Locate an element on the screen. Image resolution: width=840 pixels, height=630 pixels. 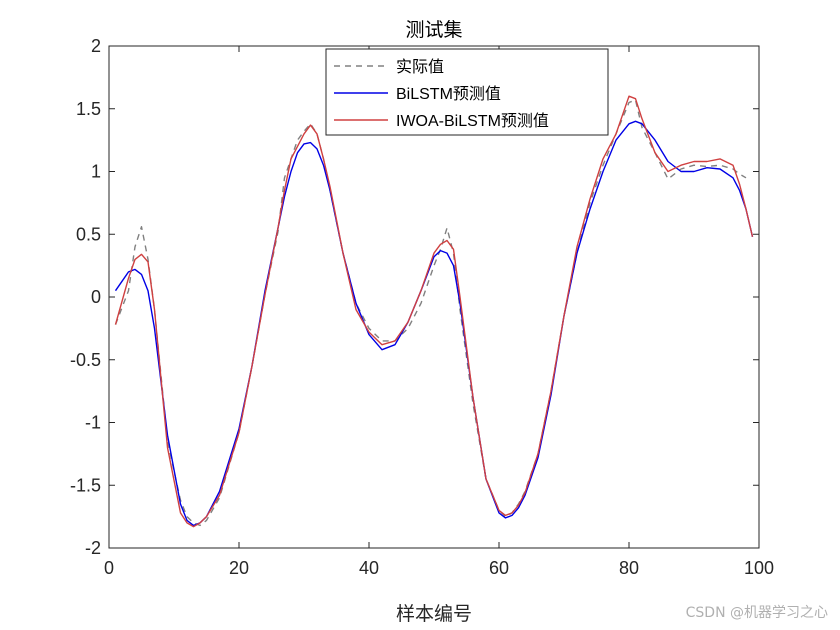
y-tick-label: 0 is located at coordinates (96, 297).